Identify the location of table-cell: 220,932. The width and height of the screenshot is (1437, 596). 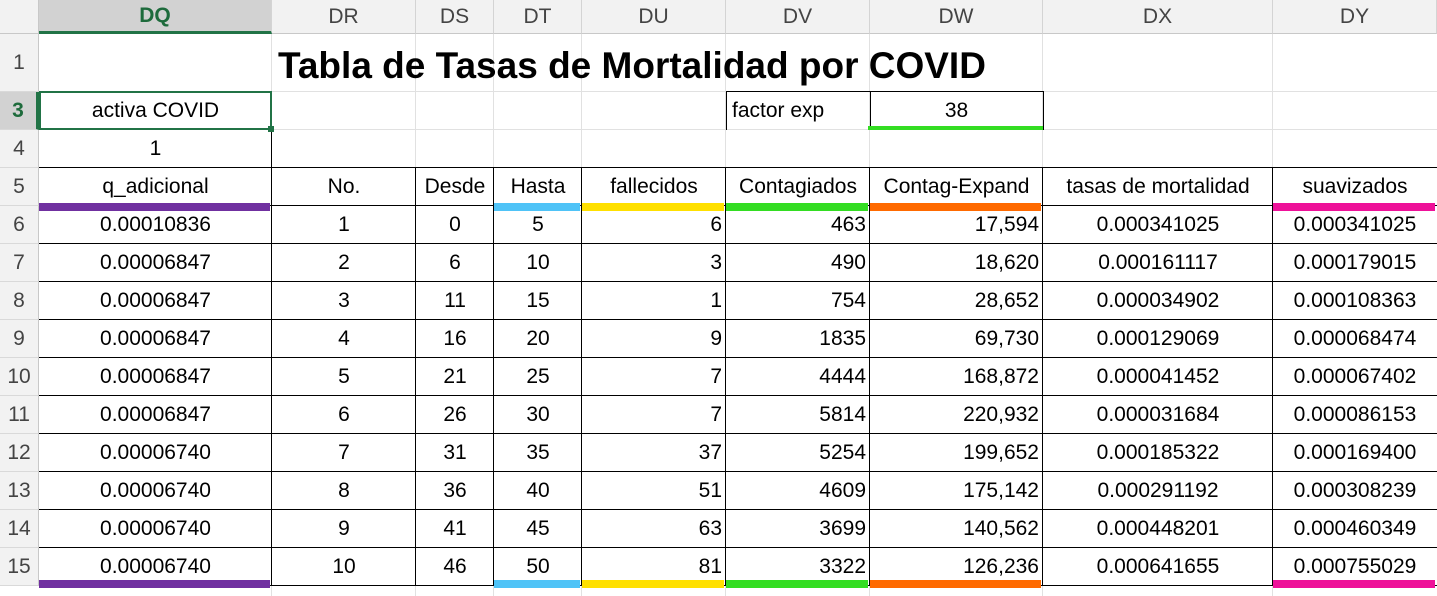
(1001, 414).